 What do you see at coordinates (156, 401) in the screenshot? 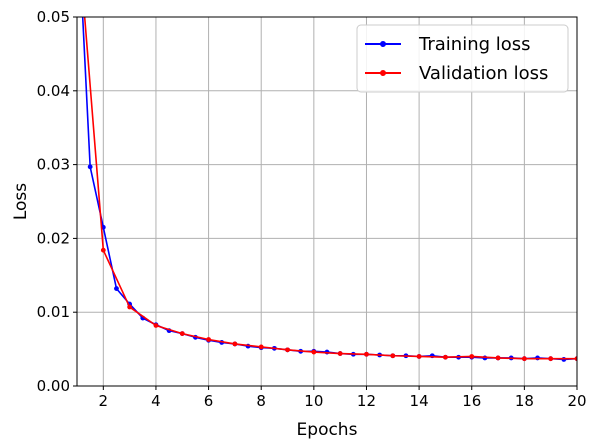
I see `x-tick-label: 4` at bounding box center [156, 401].